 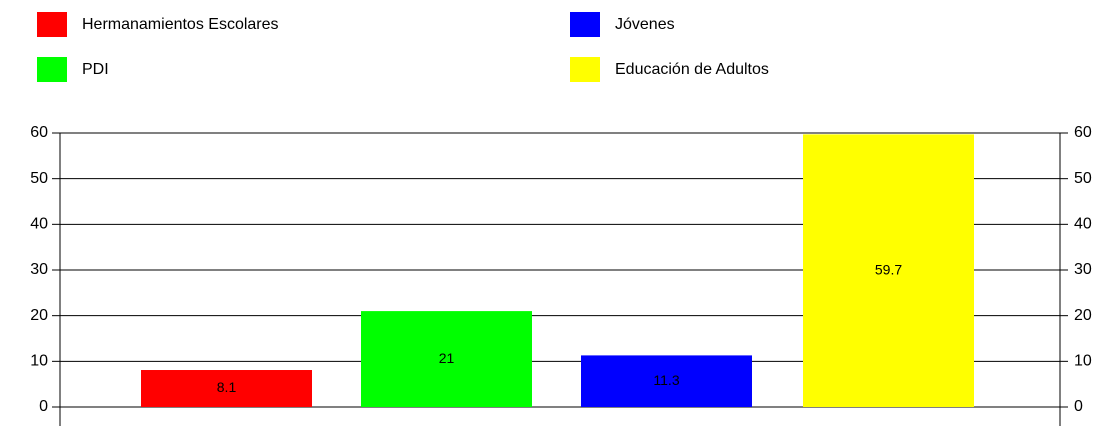 What do you see at coordinates (39, 315) in the screenshot?
I see `y-tick-label: 20` at bounding box center [39, 315].